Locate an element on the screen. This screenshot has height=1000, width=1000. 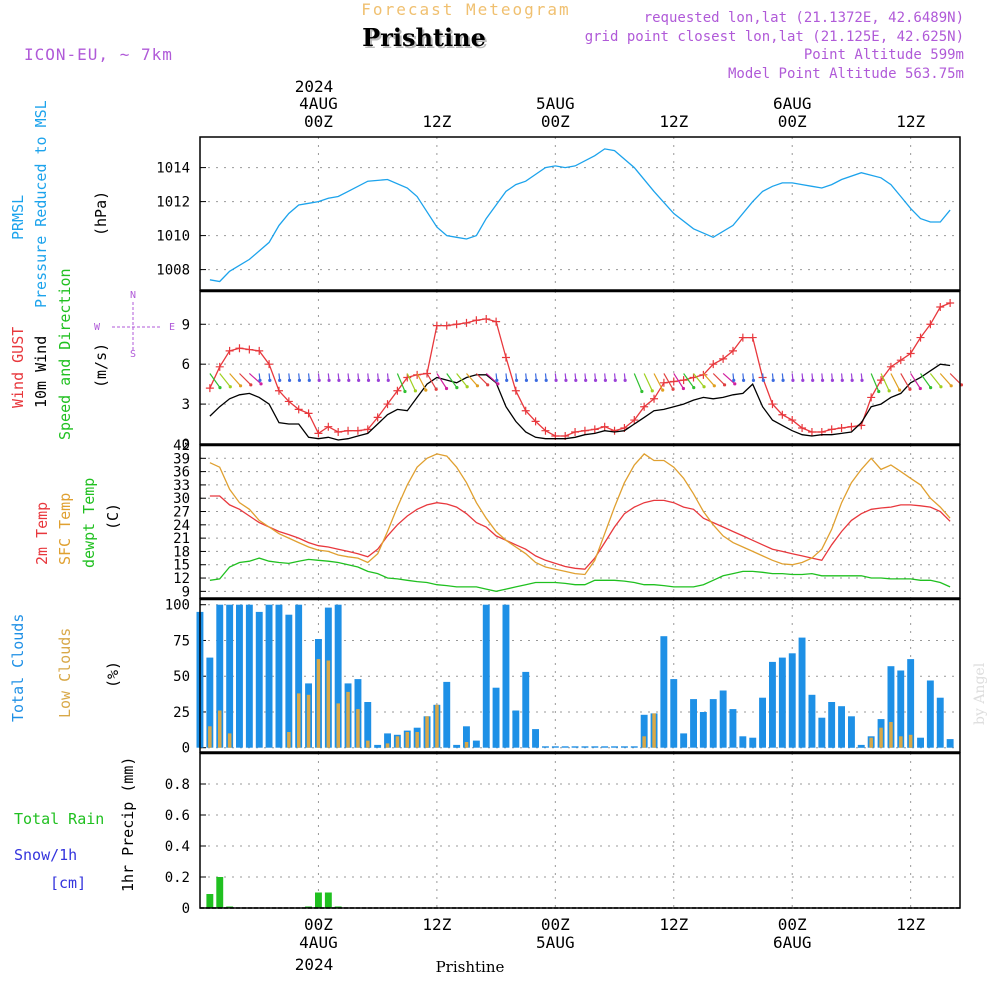
total-clouds-label: Total Clouds is located at coordinates (18, 668).